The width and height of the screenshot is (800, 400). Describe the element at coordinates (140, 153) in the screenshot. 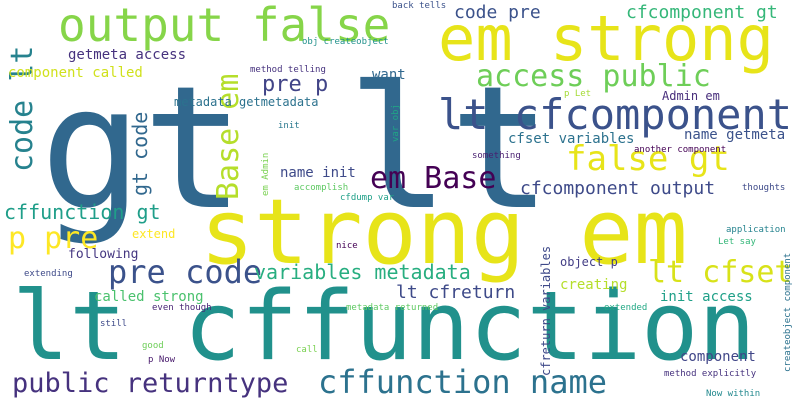

I see `word: gt code` at that location.